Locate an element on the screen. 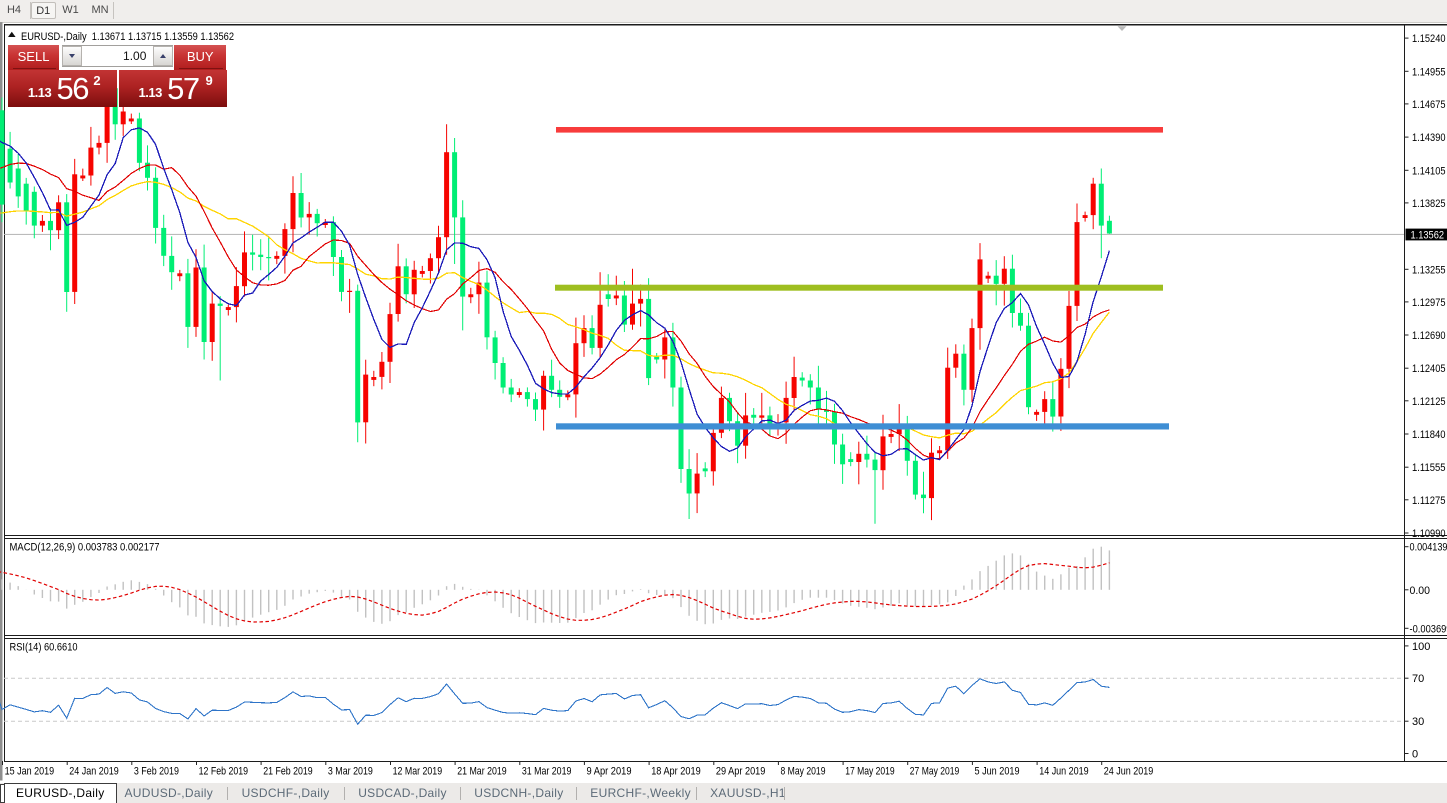  svg-text: 18 Apr 2019 is located at coordinates (676, 772).